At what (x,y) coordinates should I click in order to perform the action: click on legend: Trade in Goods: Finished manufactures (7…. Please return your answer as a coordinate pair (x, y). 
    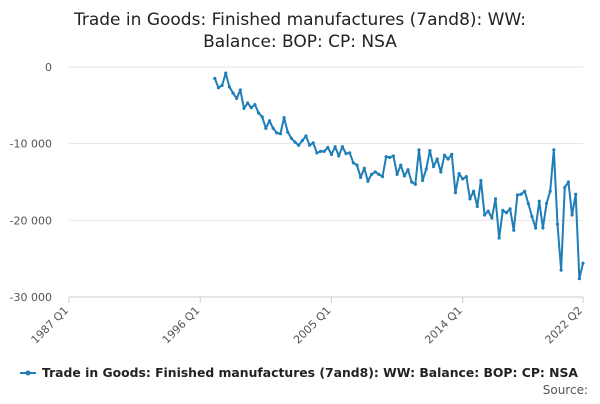
    Looking at the image, I should click on (299, 373).